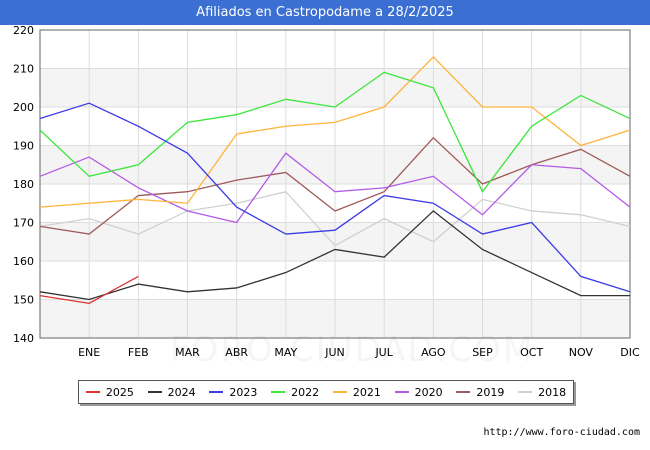  I want to click on legend-label: 2018, so click(552, 392).